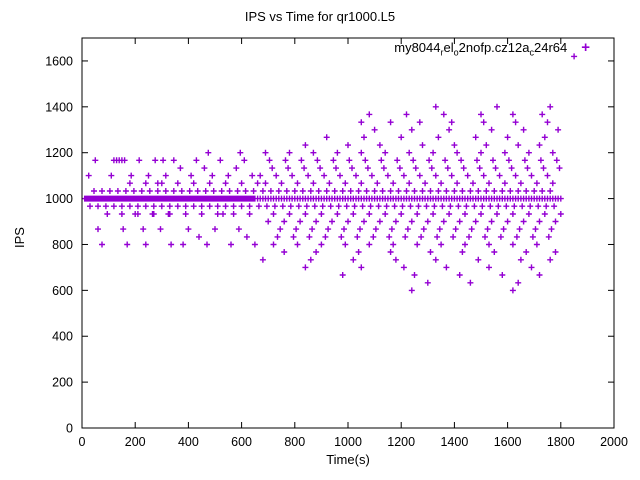  What do you see at coordinates (294, 442) in the screenshot?
I see `x-tick-label: 800` at bounding box center [294, 442].